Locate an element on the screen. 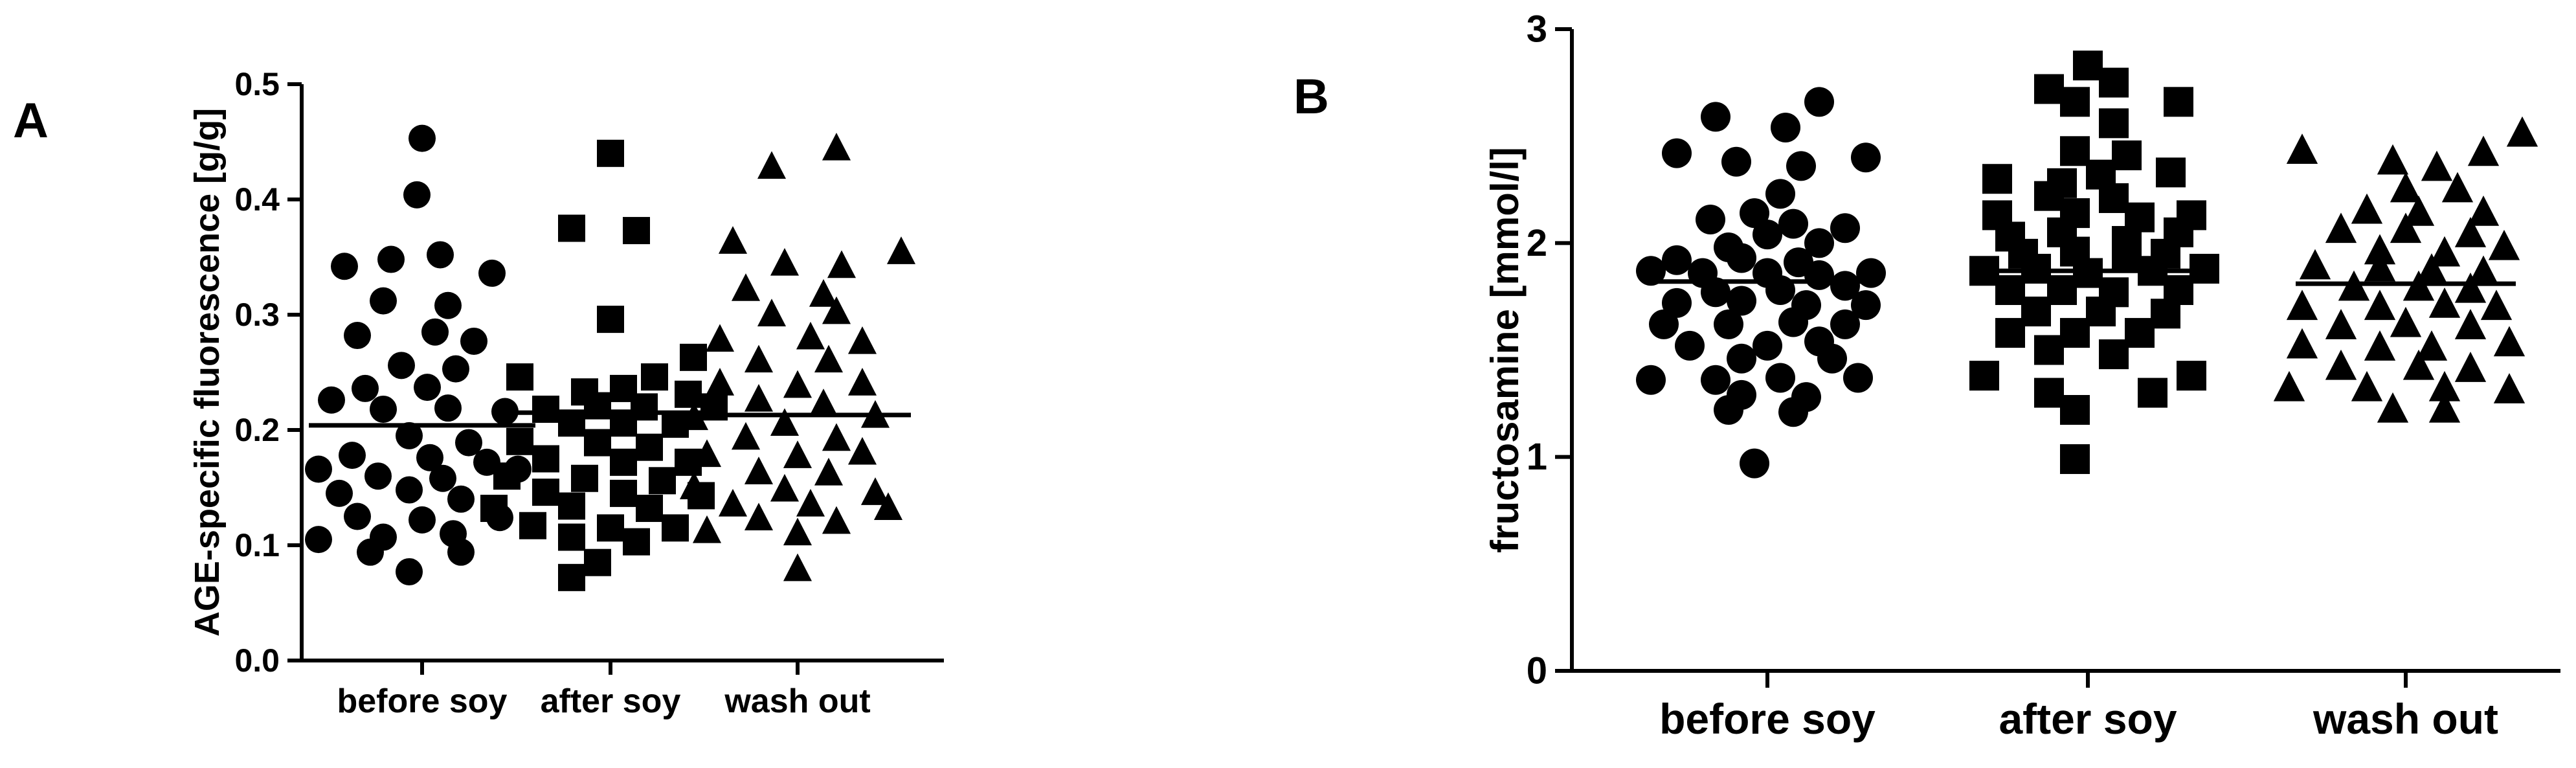 This screenshot has width=2576, height=768. panel-label-b: B is located at coordinates (1312, 96).